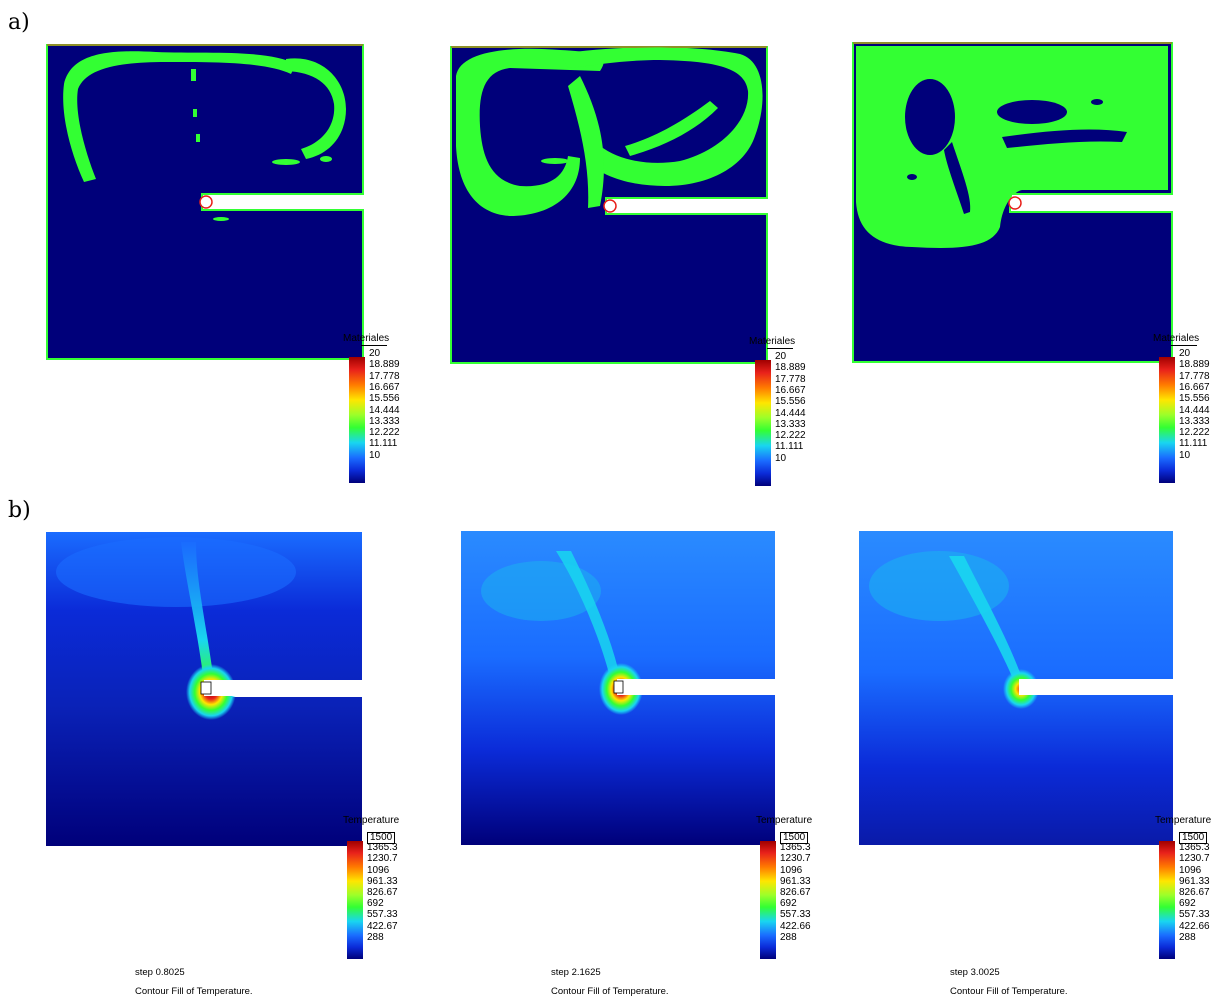  What do you see at coordinates (19, 22) in the screenshot?
I see `row-label-a: a)` at bounding box center [19, 22].